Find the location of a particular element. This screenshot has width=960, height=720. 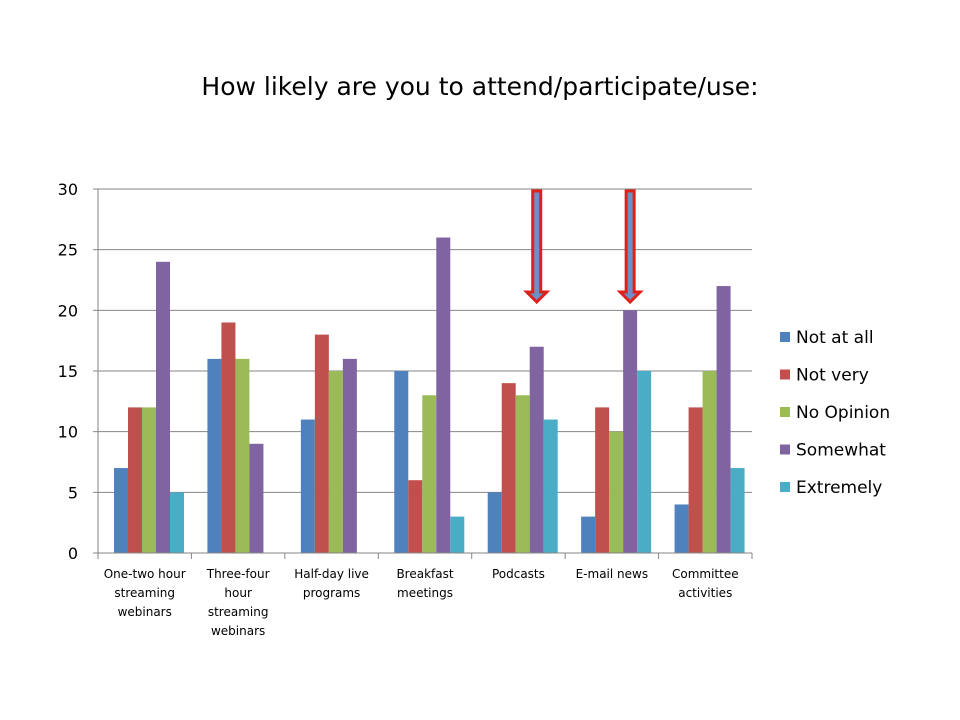

x-tick-label: Committee activities is located at coordinates (705, 583).